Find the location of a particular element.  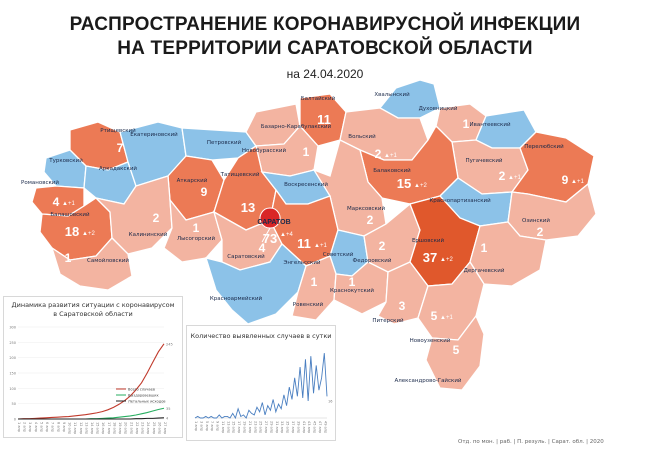

case-increase: ▲+2 is located at coordinates (88, 234).